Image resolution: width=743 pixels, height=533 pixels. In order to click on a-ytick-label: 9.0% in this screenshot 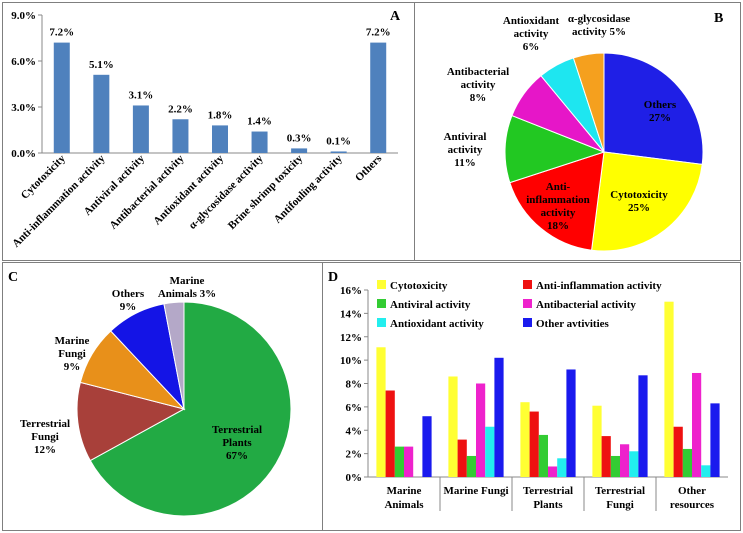, I will do `click(23, 16)`.